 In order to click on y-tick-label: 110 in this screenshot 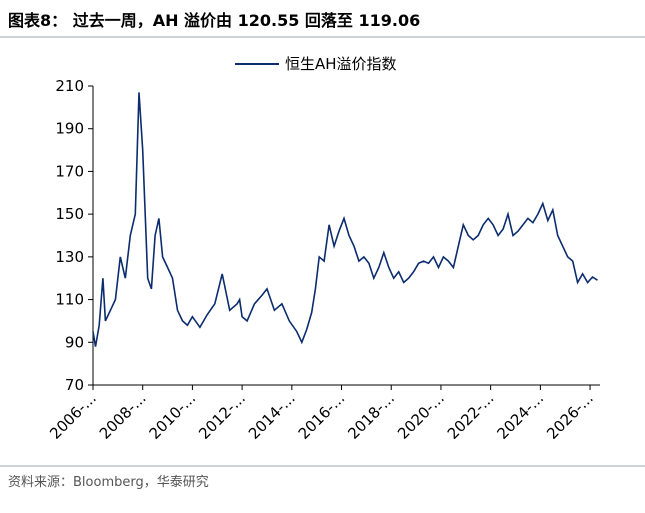, I will do `click(69, 300)`.